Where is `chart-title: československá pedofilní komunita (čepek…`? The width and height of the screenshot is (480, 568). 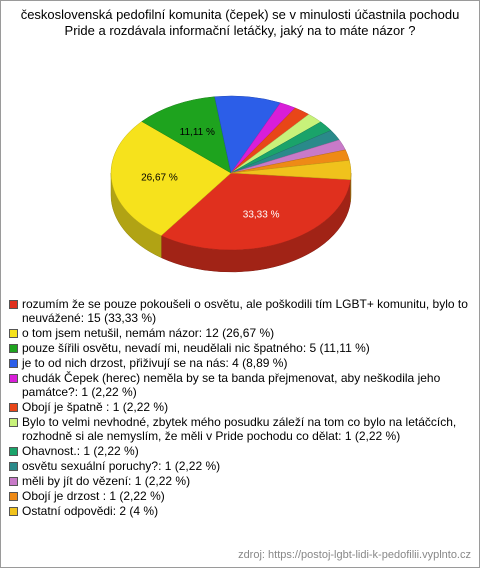
chart-title: československá pedofilní komunita (čepek… is located at coordinates (240, 22).